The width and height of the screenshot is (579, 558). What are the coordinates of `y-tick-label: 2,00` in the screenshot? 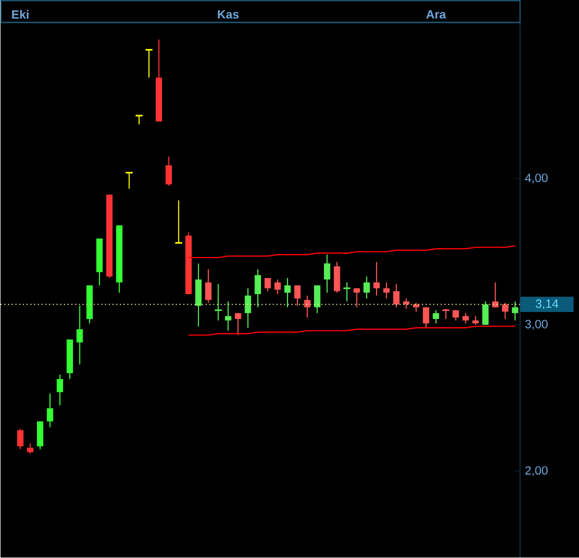 It's located at (536, 471).